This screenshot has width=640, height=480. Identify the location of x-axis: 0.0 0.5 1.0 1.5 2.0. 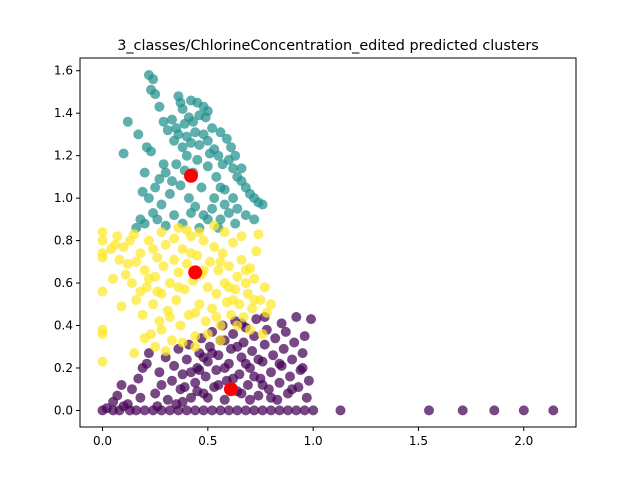
(313, 437).